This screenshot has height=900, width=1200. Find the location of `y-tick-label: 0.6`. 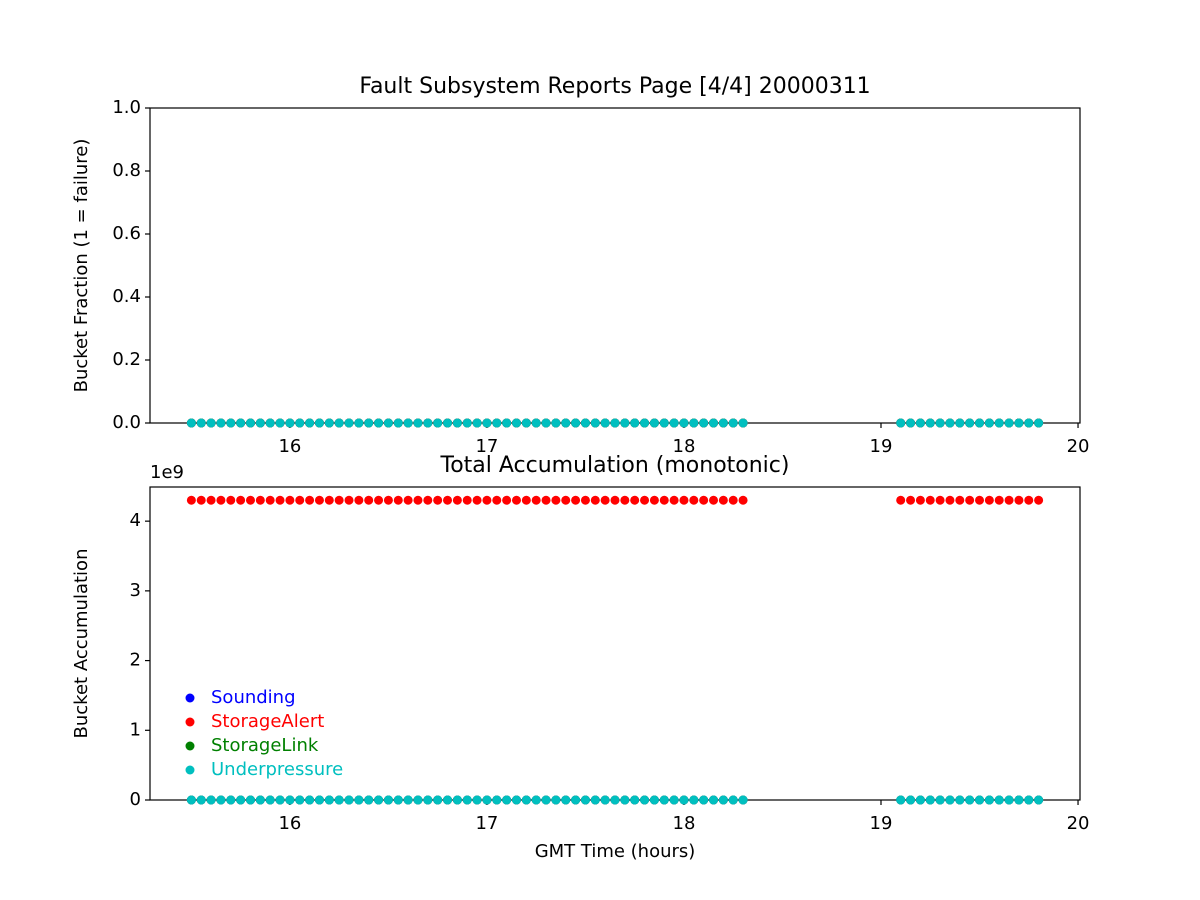

y-tick-label: 0.6 is located at coordinates (126, 233).